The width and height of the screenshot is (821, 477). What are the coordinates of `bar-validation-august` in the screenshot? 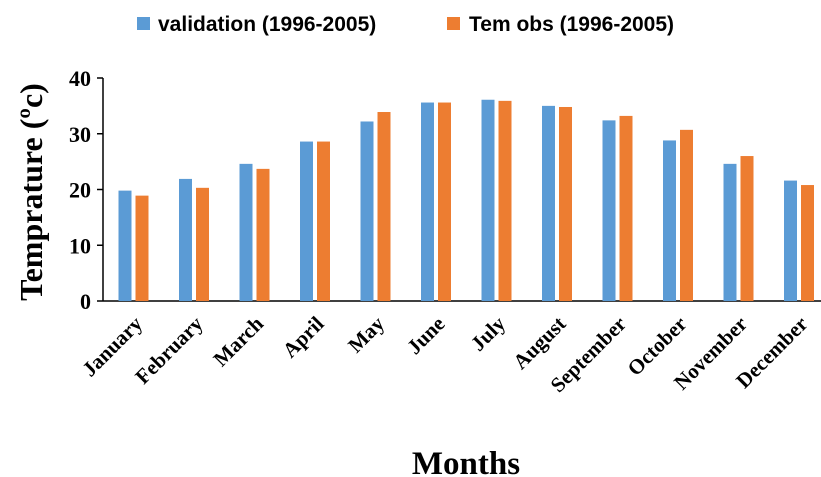 It's located at (548, 203).